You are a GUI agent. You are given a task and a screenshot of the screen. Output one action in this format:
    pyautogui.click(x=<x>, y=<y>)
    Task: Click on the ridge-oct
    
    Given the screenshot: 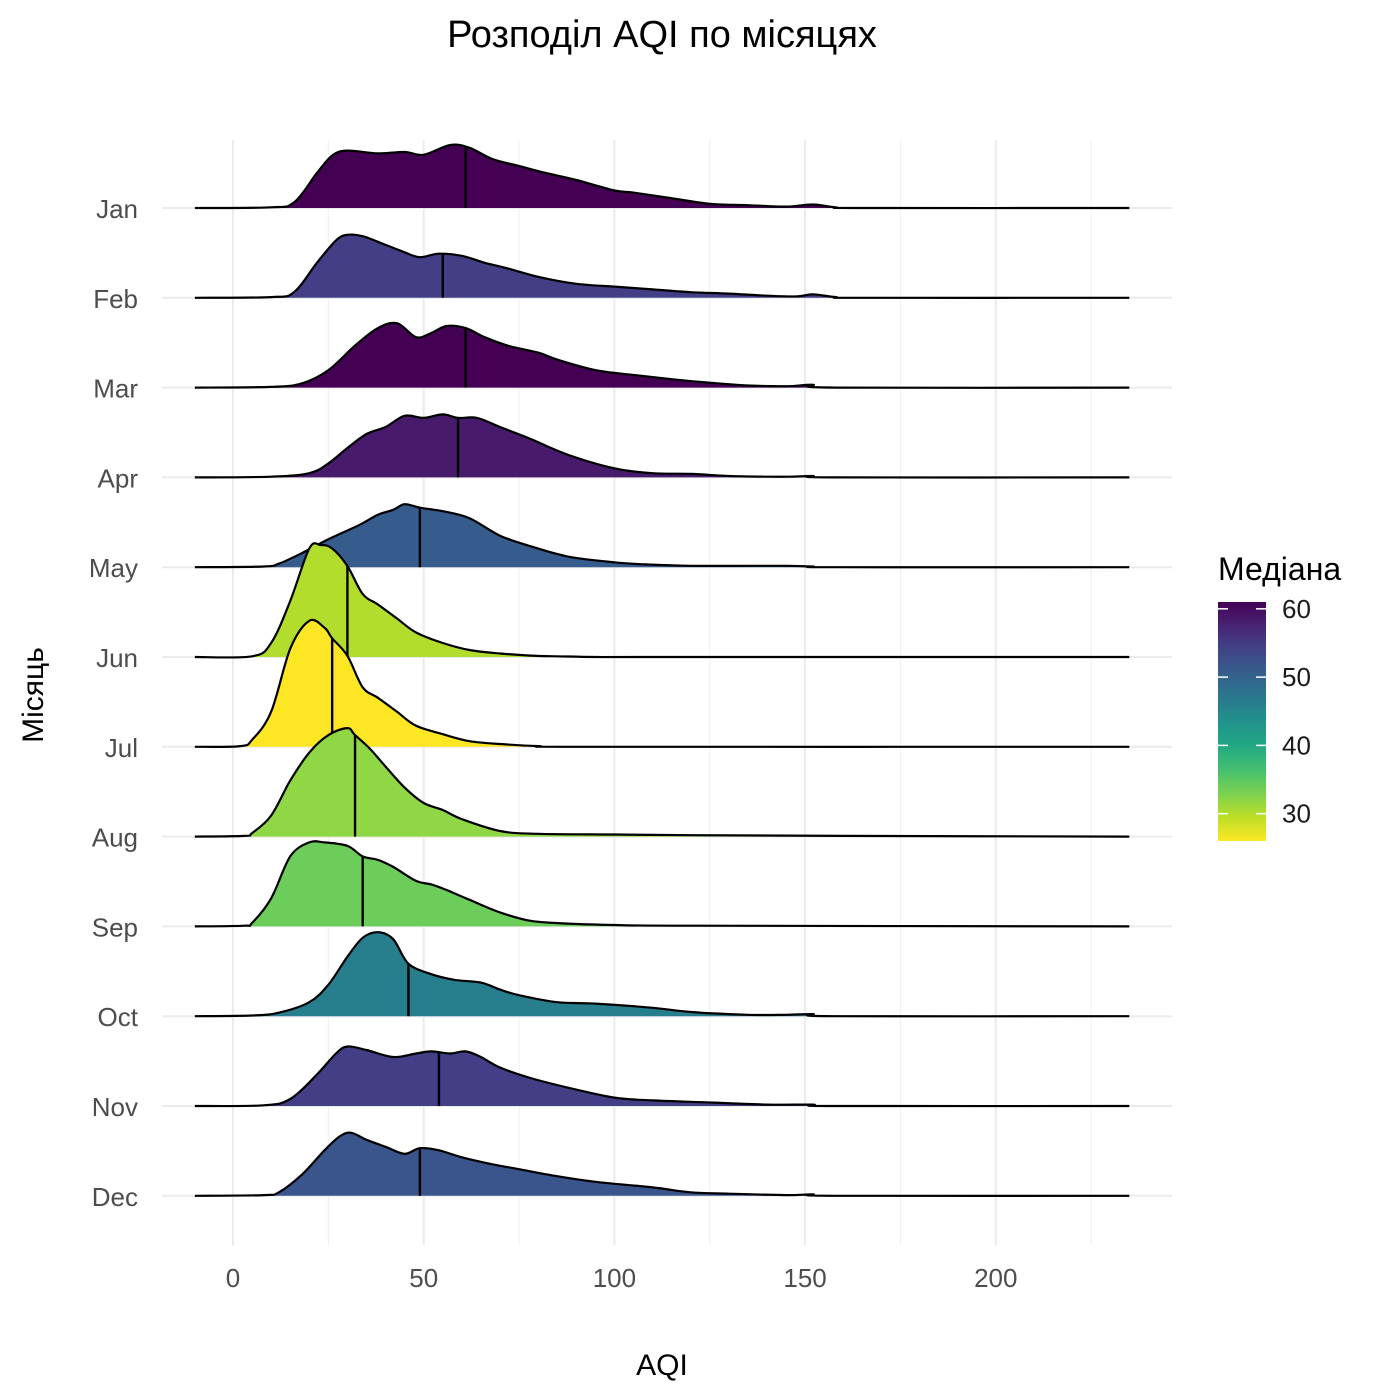 What is the action you would take?
    pyautogui.click(x=662, y=974)
    